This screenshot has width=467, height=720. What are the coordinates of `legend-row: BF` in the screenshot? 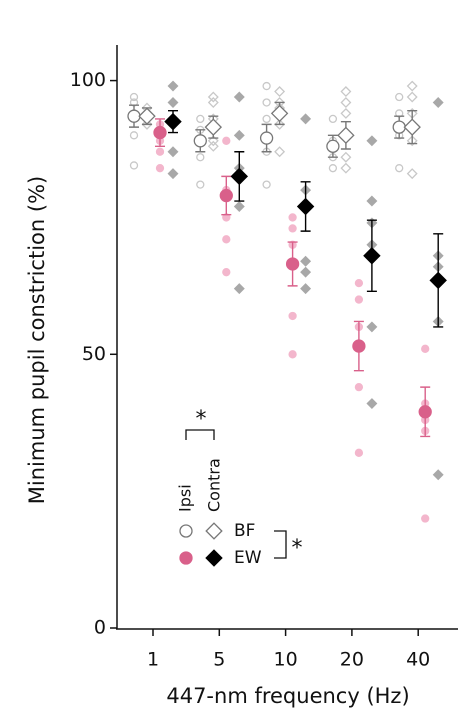 It's located at (244, 531).